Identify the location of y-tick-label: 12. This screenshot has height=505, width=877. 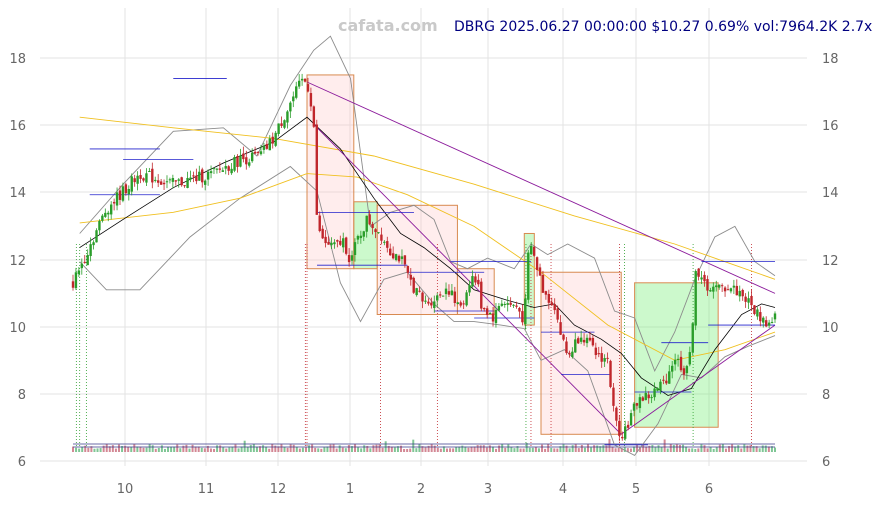
(17, 261).